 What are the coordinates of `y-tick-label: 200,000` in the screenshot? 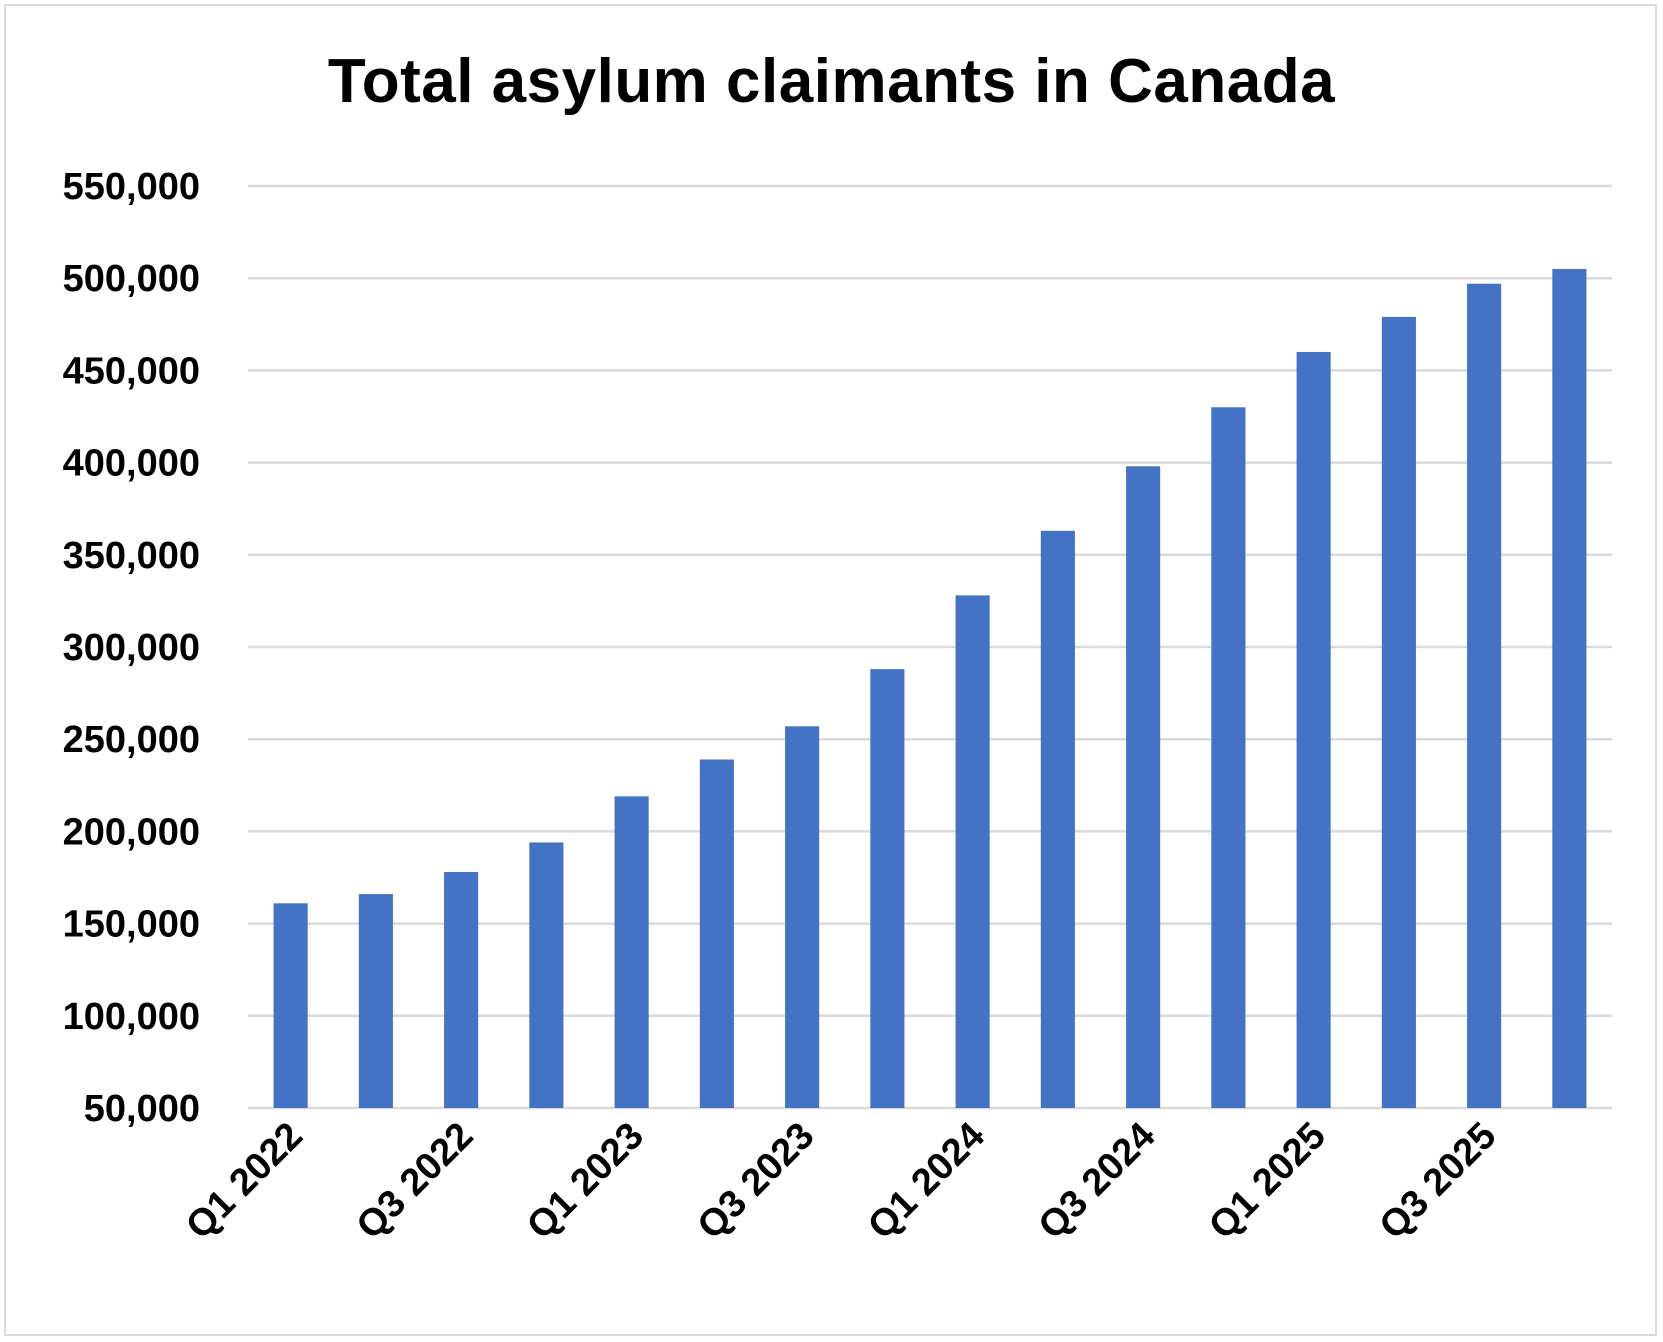 It's located at (131, 832).